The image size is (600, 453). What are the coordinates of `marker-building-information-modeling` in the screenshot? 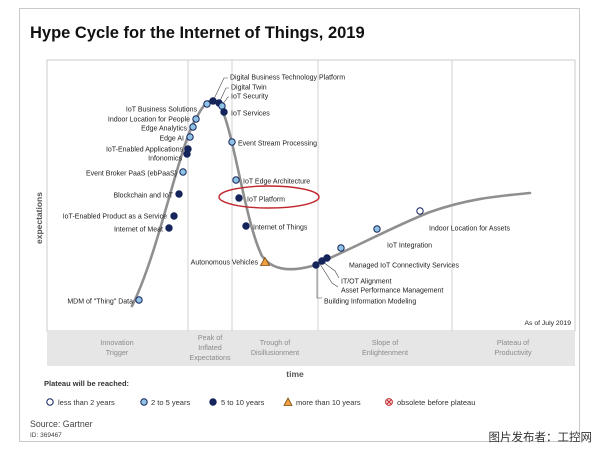 It's located at (316, 265).